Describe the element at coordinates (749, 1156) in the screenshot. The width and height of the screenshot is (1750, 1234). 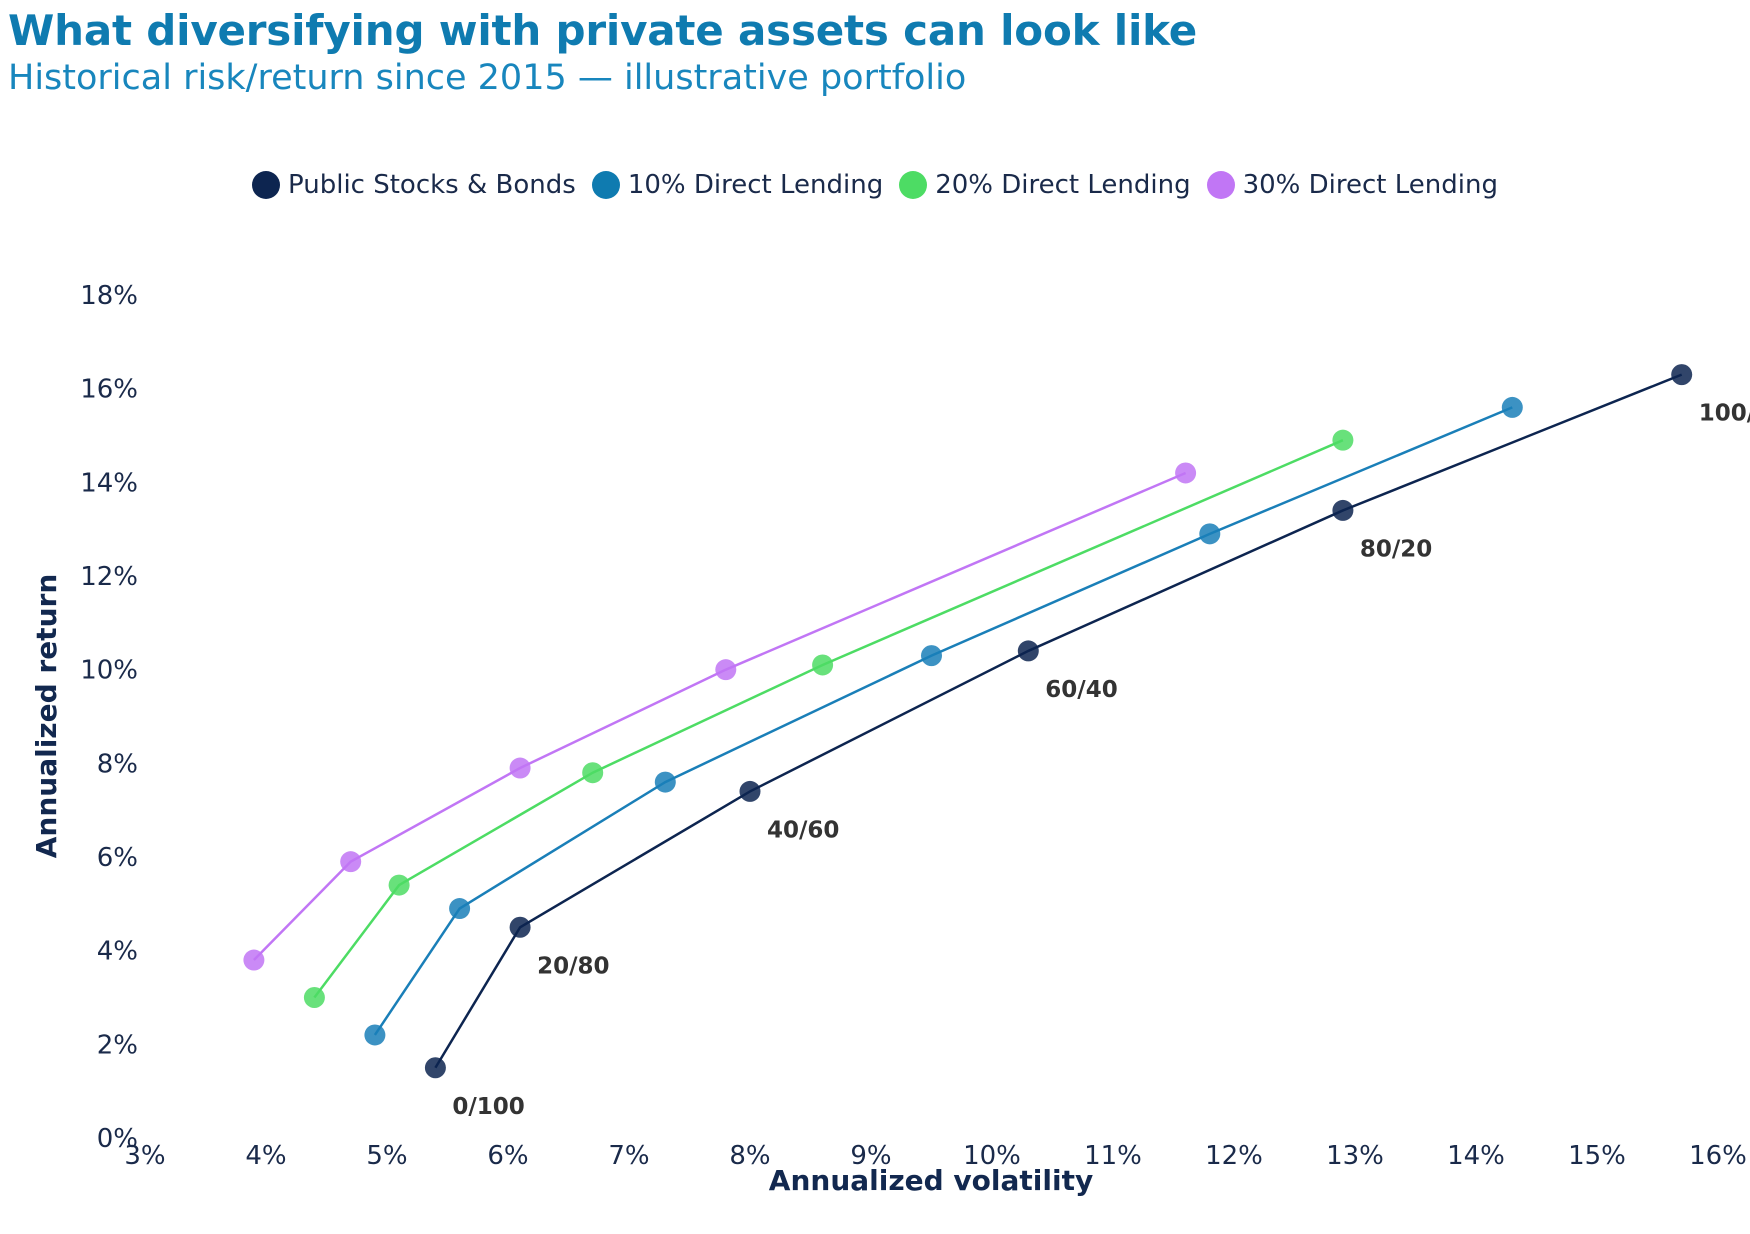
I see `x-tick-label: 8%` at that location.